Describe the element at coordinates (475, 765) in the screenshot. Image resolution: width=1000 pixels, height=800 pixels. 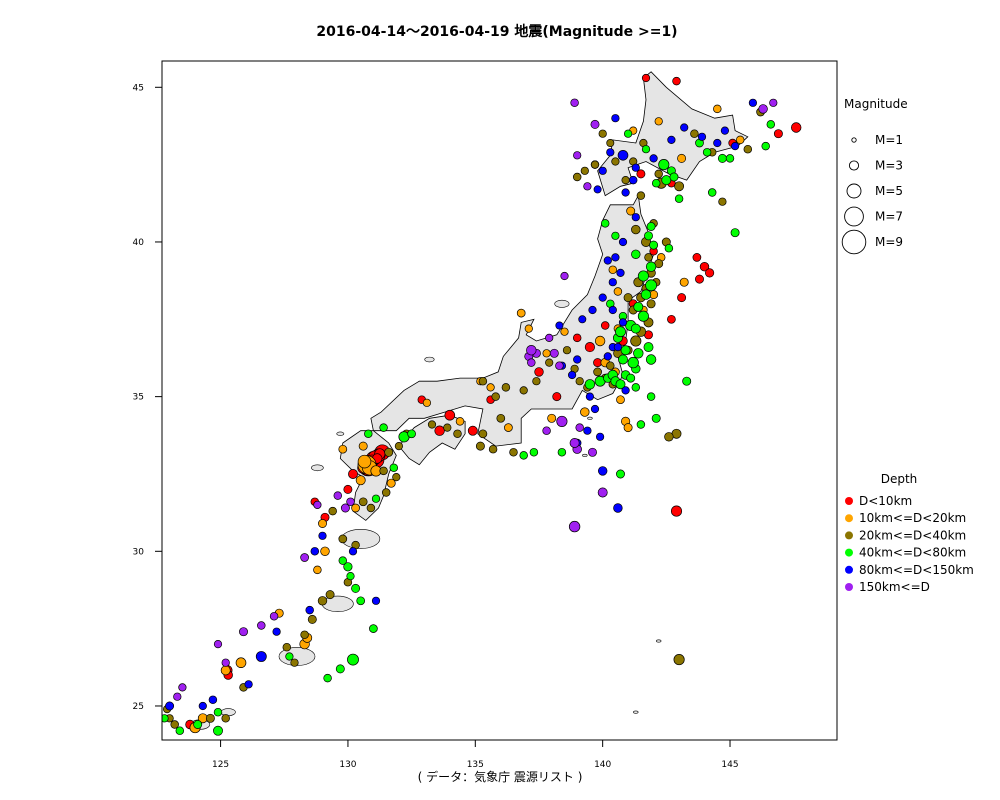
I see `x-tick-label: 135` at that location.